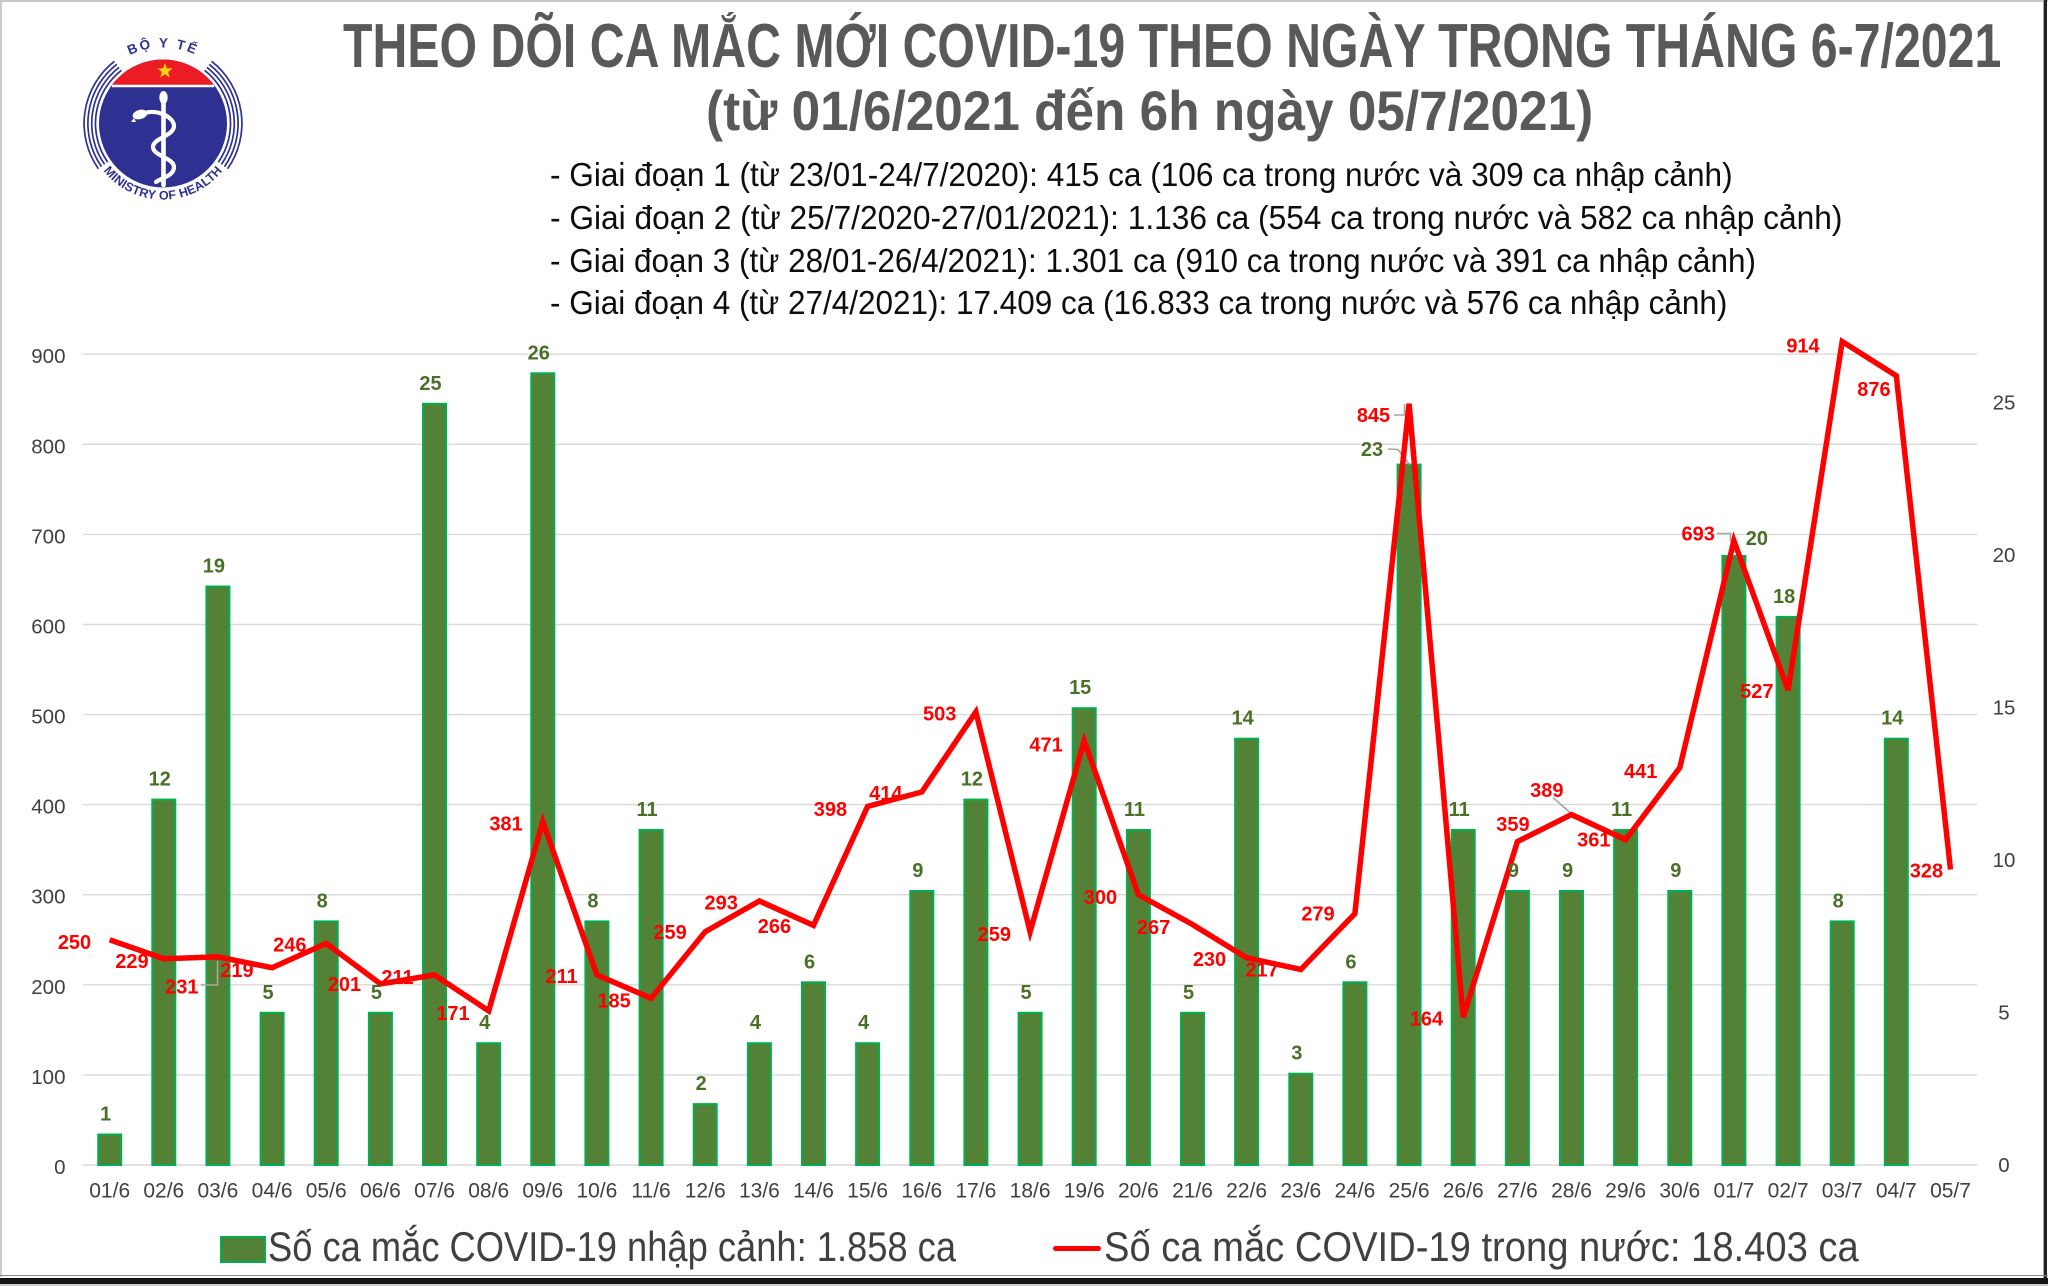 The width and height of the screenshot is (2048, 1286). I want to click on svg-text: 229, so click(131, 962).